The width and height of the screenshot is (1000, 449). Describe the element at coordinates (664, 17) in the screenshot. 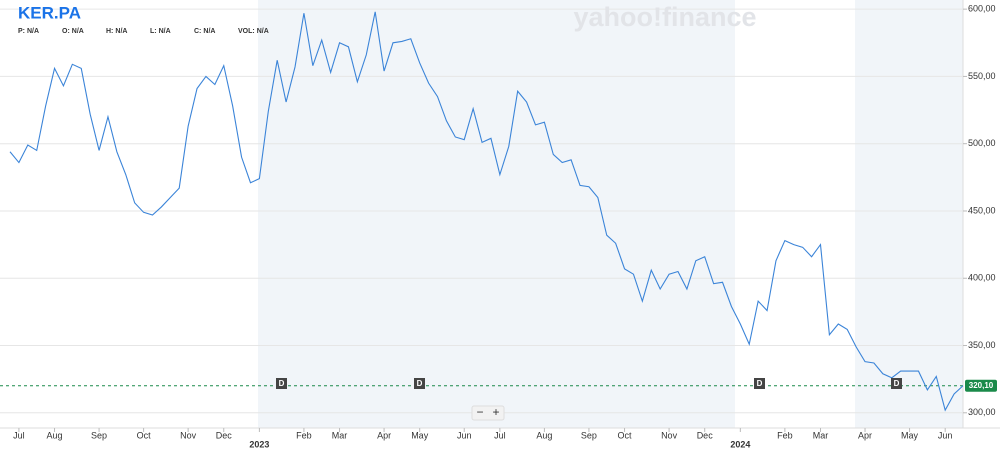

I see `watermark: yahoo!finance` at that location.